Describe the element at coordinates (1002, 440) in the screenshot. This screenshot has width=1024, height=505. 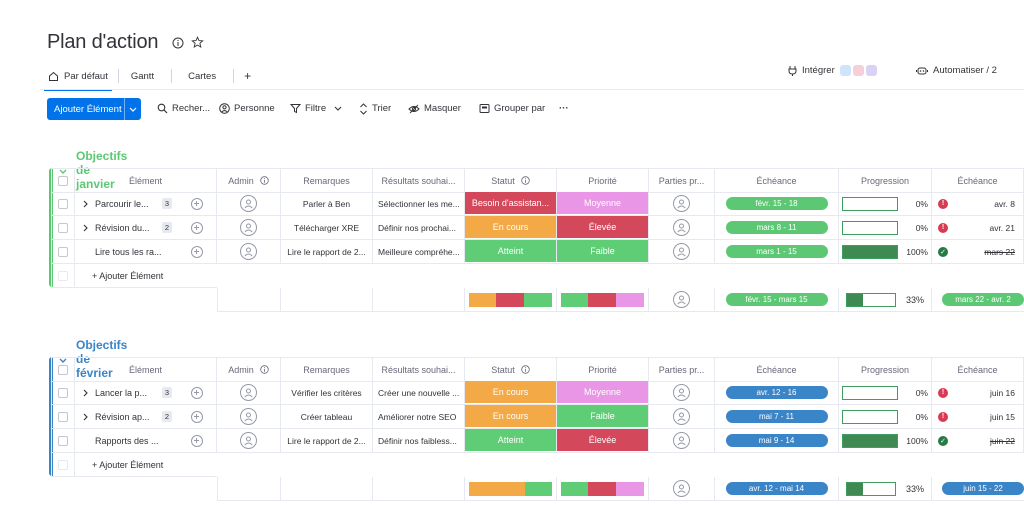
I see `due-date: juin 22` at that location.